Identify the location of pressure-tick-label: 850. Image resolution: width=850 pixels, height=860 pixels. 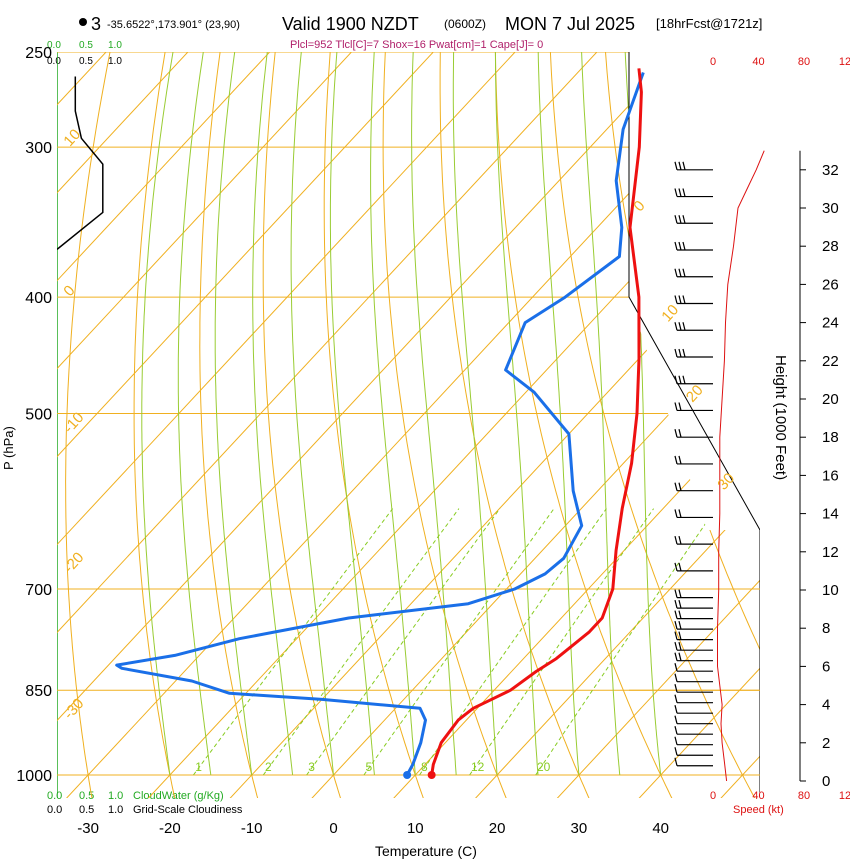
(38, 691).